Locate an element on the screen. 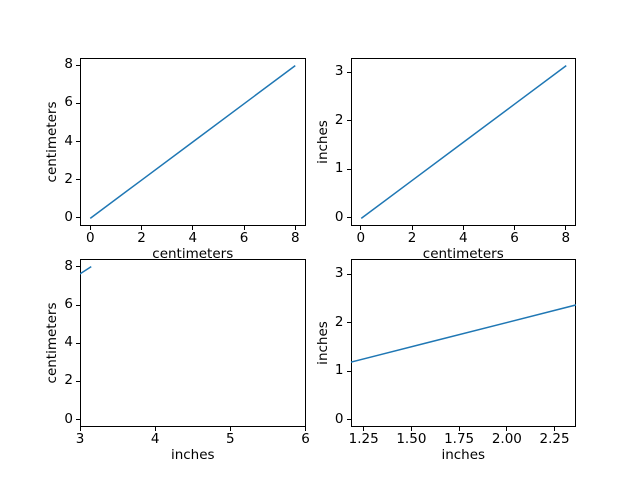 Image resolution: width=640 pixels, height=480 pixels. series-line-inch-vs-cm is located at coordinates (86, 270).